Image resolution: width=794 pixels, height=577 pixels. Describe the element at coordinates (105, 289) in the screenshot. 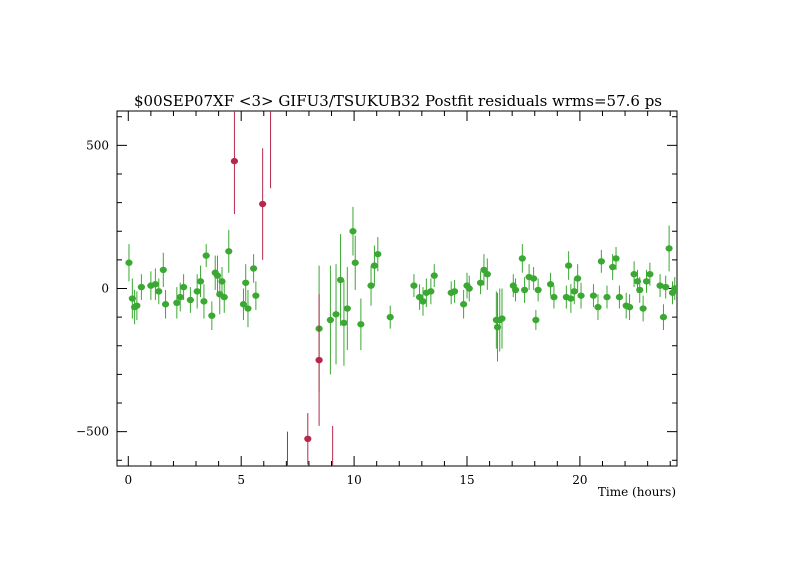

I see `y-tick-label: 0` at that location.